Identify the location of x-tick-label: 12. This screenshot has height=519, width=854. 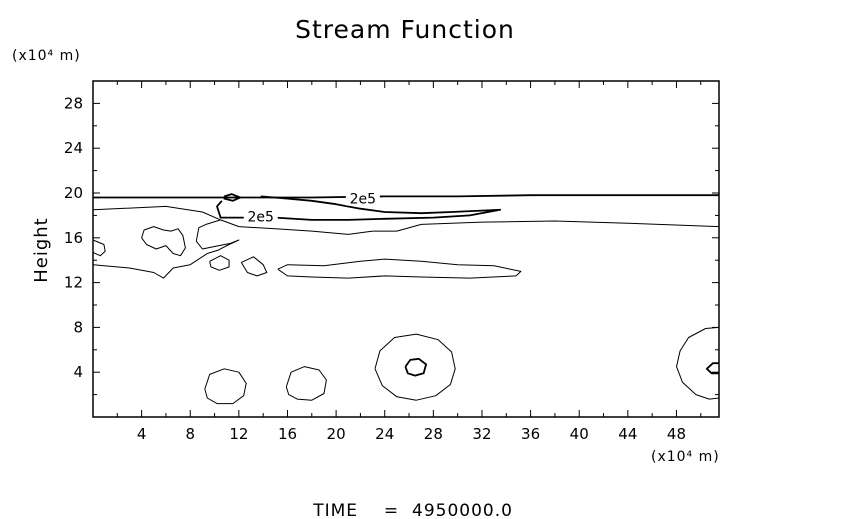
(238, 434).